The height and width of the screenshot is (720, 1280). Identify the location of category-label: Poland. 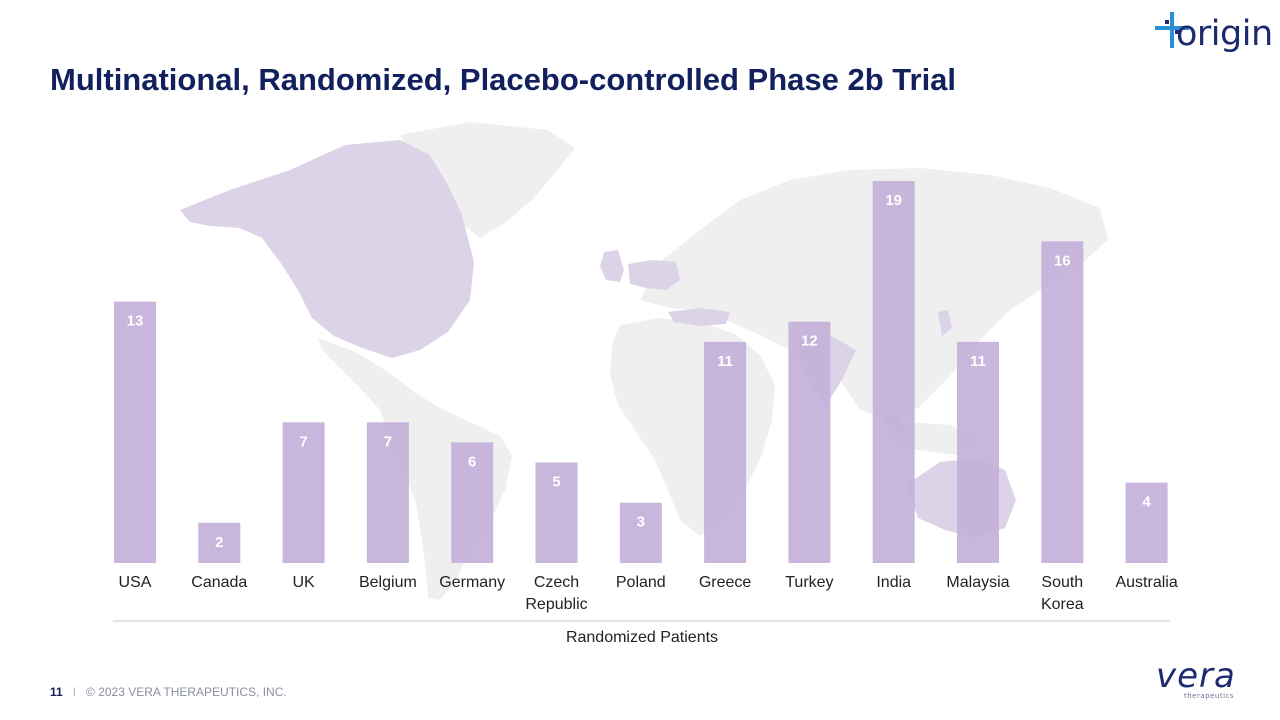
(641, 582).